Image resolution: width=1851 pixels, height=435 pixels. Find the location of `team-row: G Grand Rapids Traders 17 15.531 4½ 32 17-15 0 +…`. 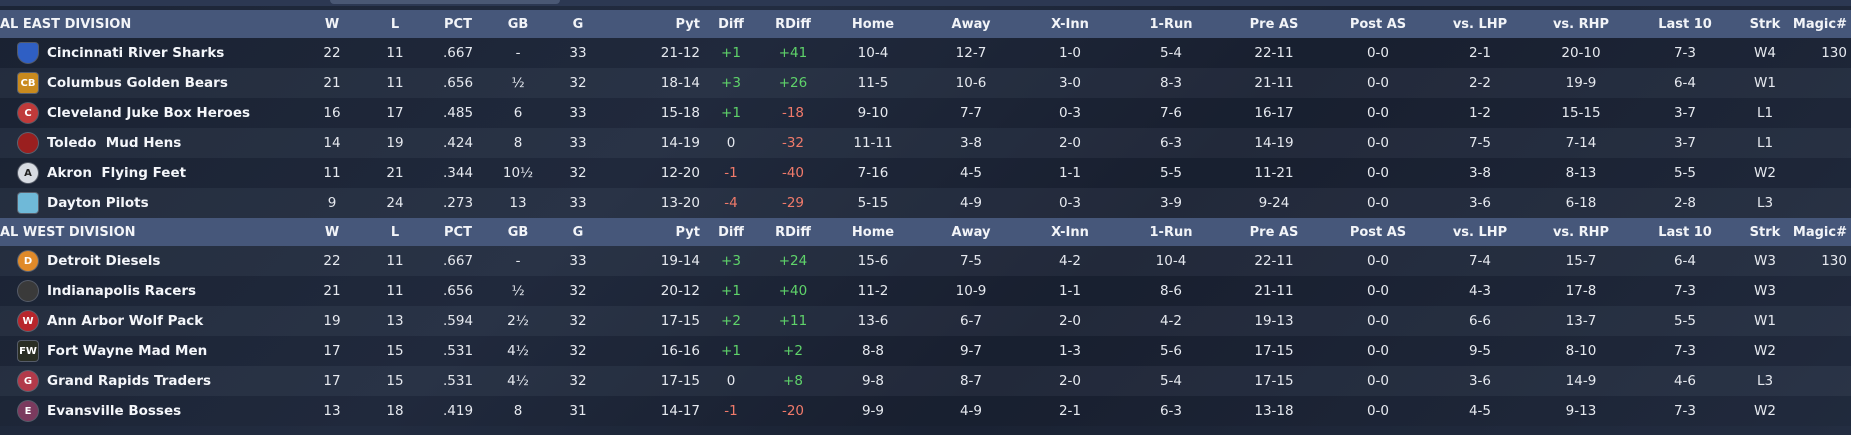

team-row: G Grand Rapids Traders 17 15.531 4½ 32 17-15 0 +… is located at coordinates (925, 381).